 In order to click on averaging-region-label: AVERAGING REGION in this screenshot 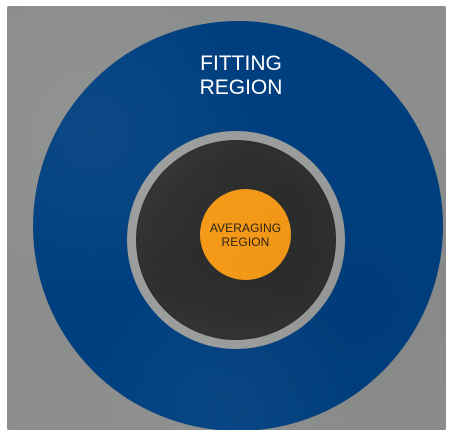, I will do `click(245, 235)`.